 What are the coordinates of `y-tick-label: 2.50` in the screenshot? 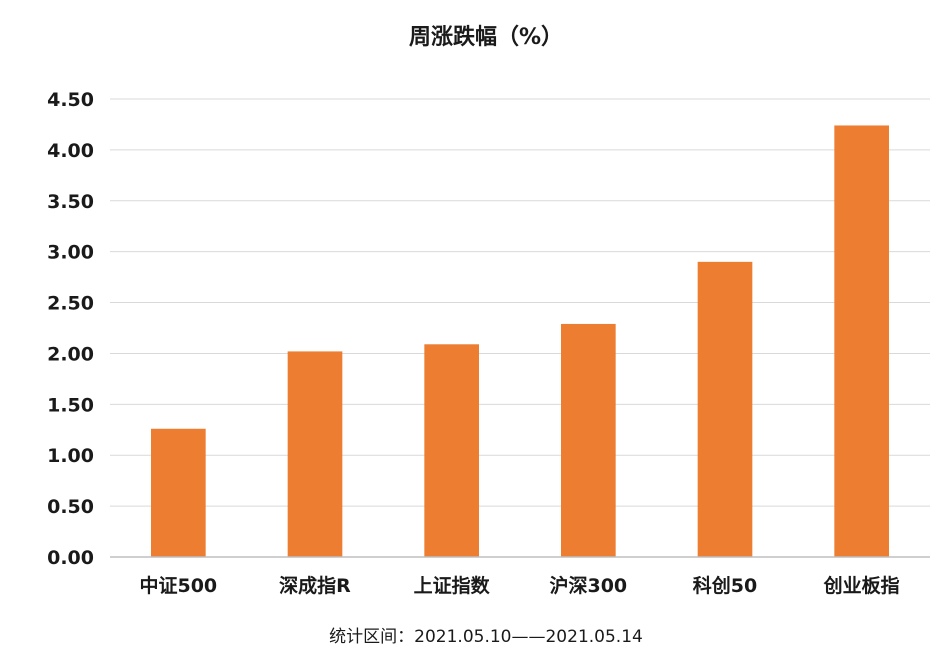 It's located at (70, 304).